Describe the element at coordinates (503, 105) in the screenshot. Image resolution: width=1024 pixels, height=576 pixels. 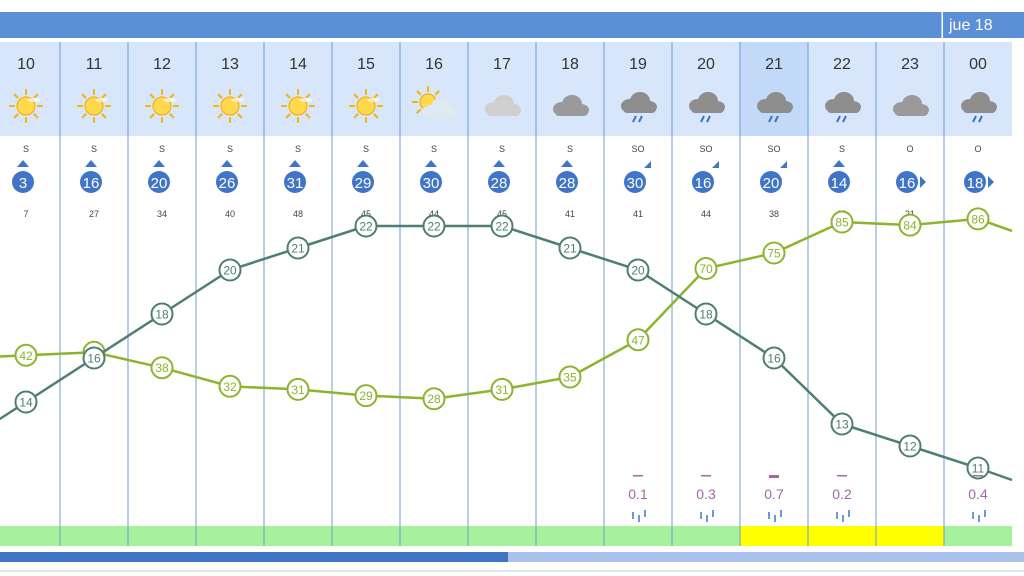
I see `cloud-light-icon` at that location.